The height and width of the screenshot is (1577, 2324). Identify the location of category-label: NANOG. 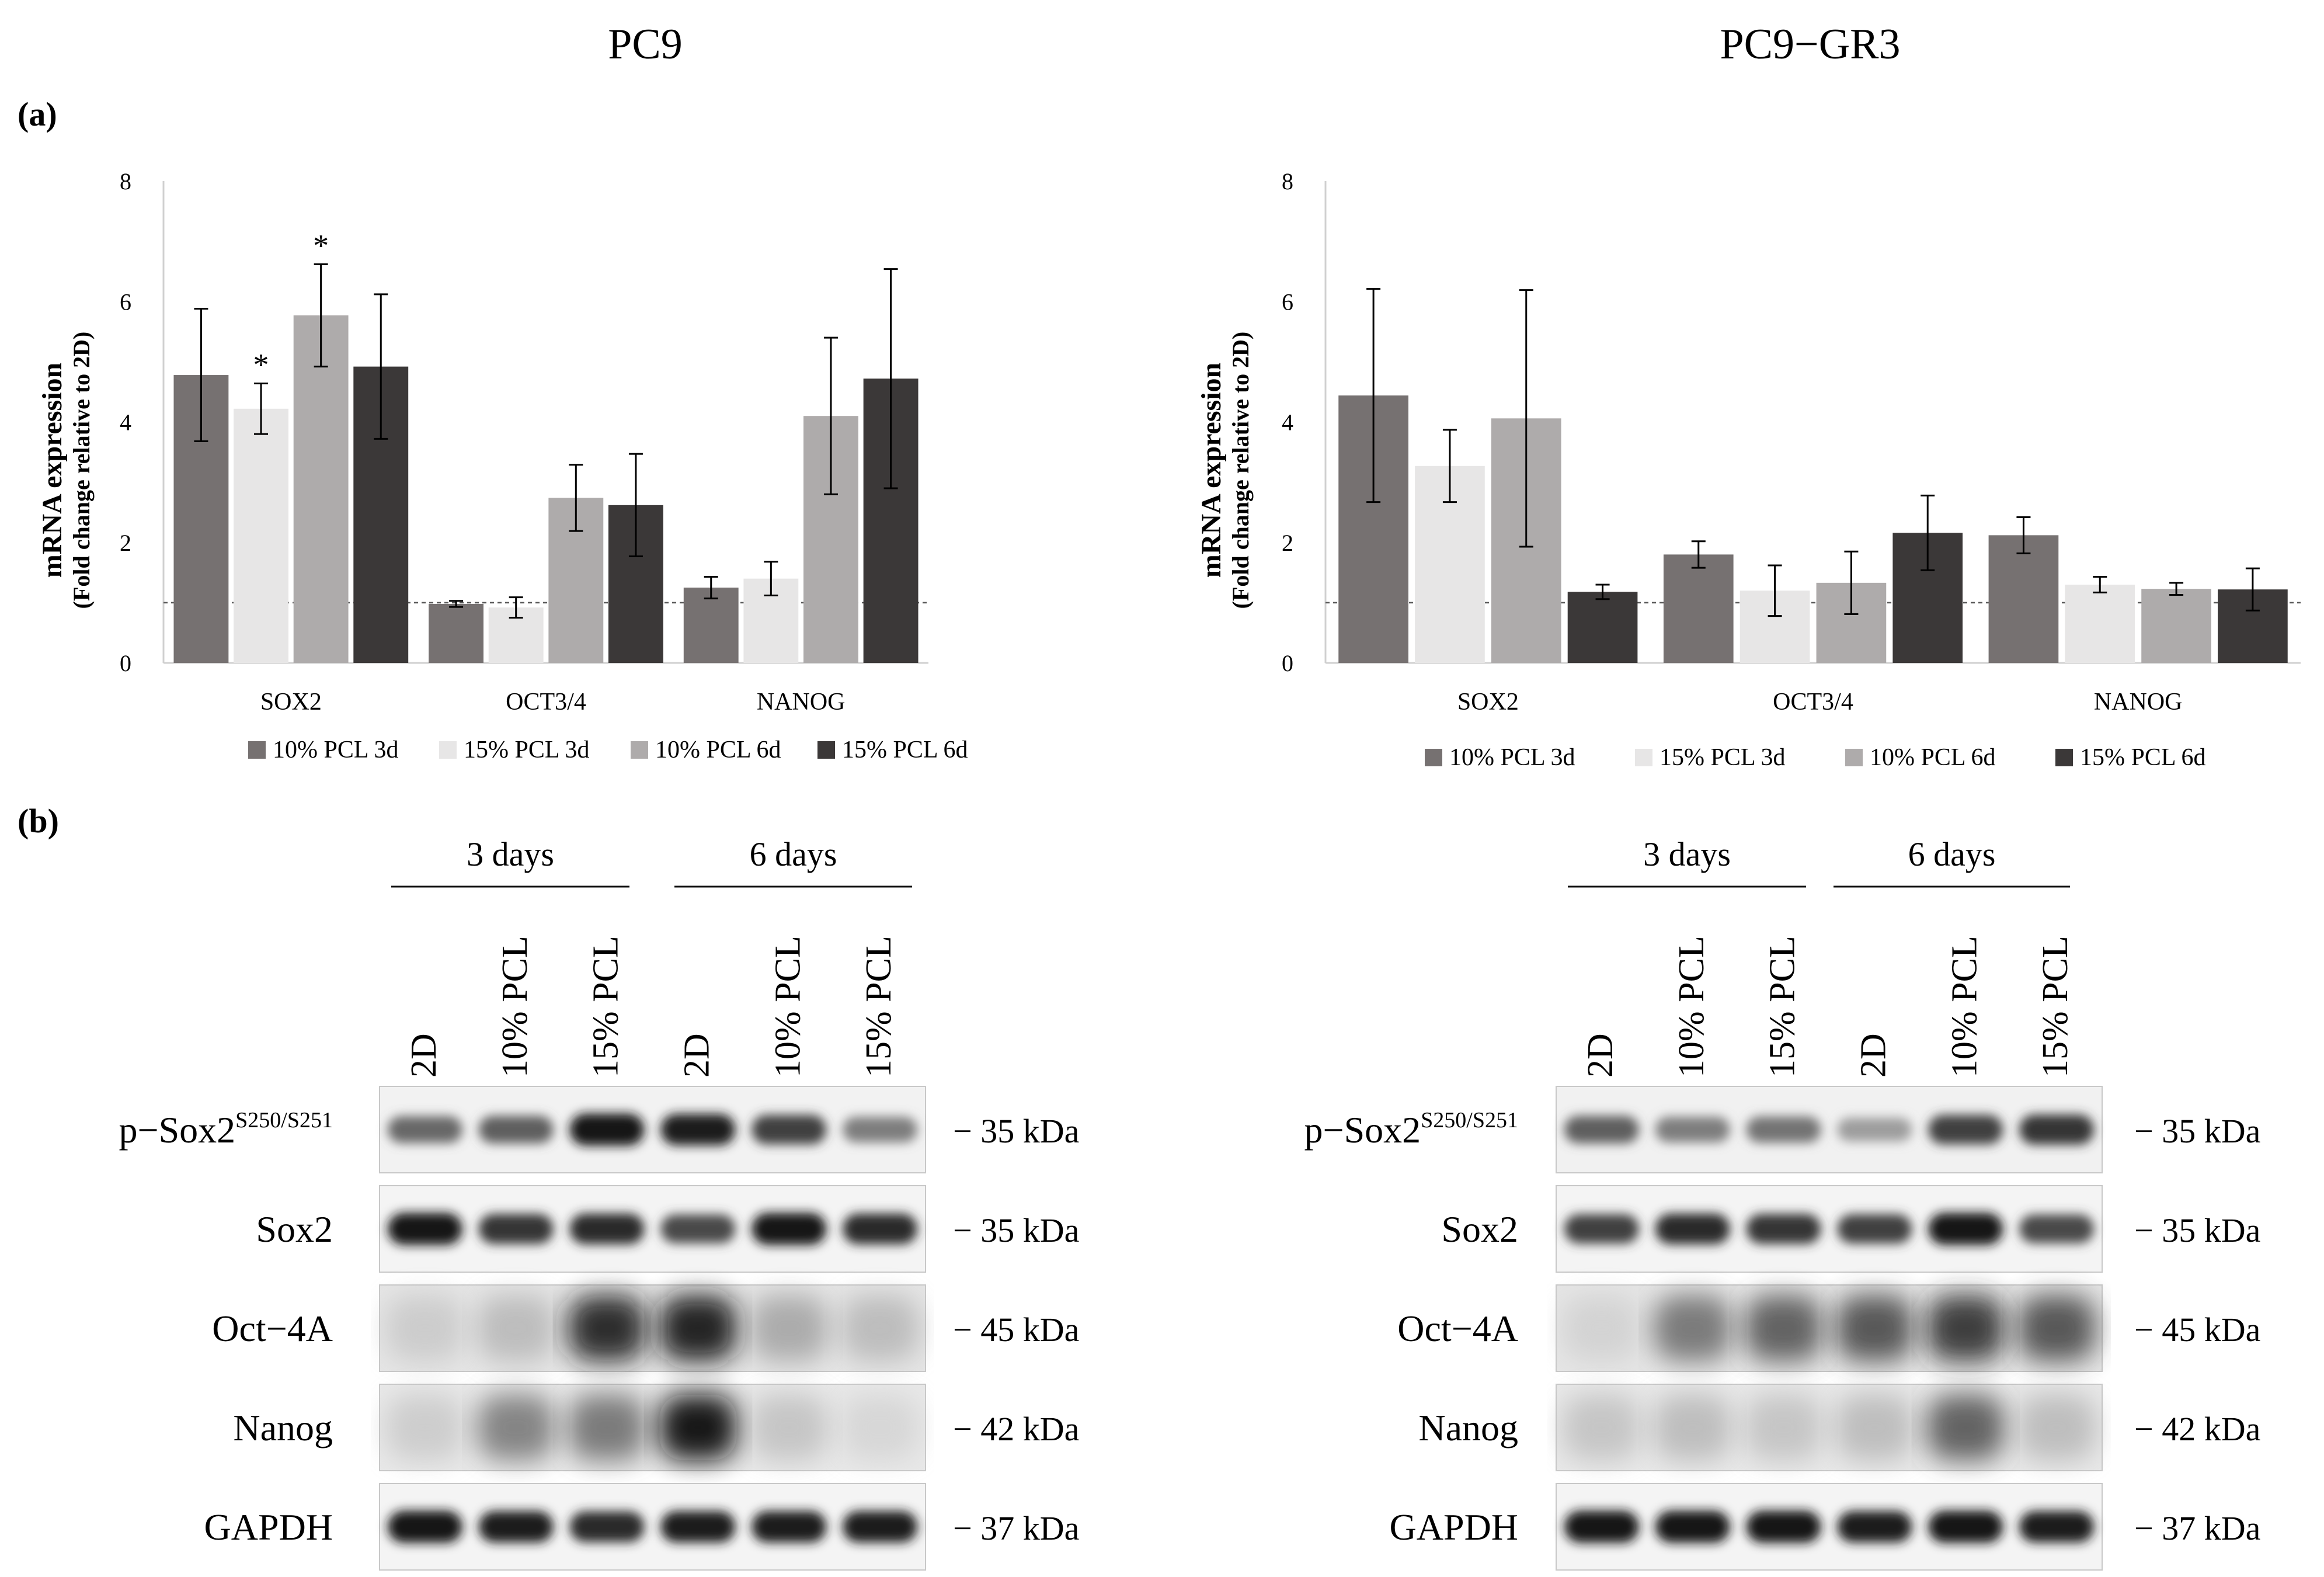
(801, 702).